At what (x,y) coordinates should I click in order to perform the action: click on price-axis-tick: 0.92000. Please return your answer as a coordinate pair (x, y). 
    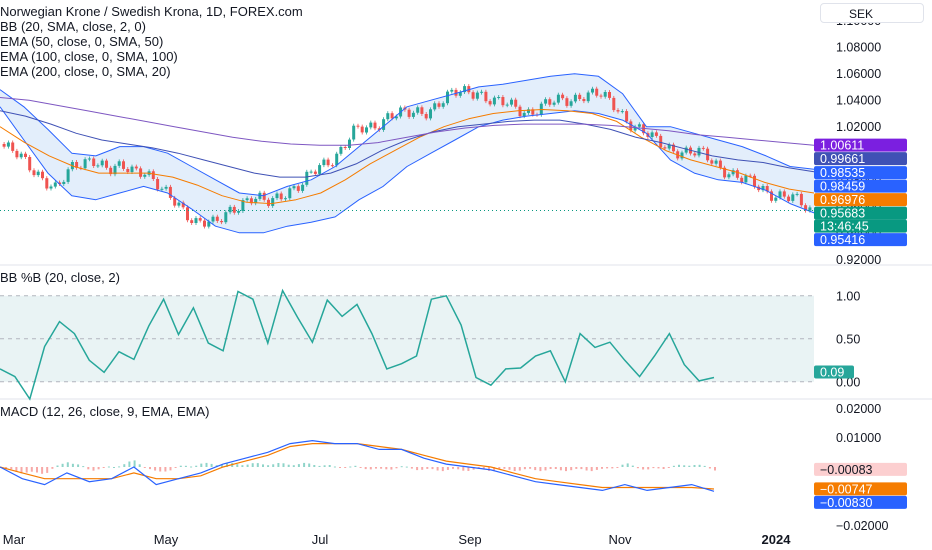
    Looking at the image, I should click on (858, 260).